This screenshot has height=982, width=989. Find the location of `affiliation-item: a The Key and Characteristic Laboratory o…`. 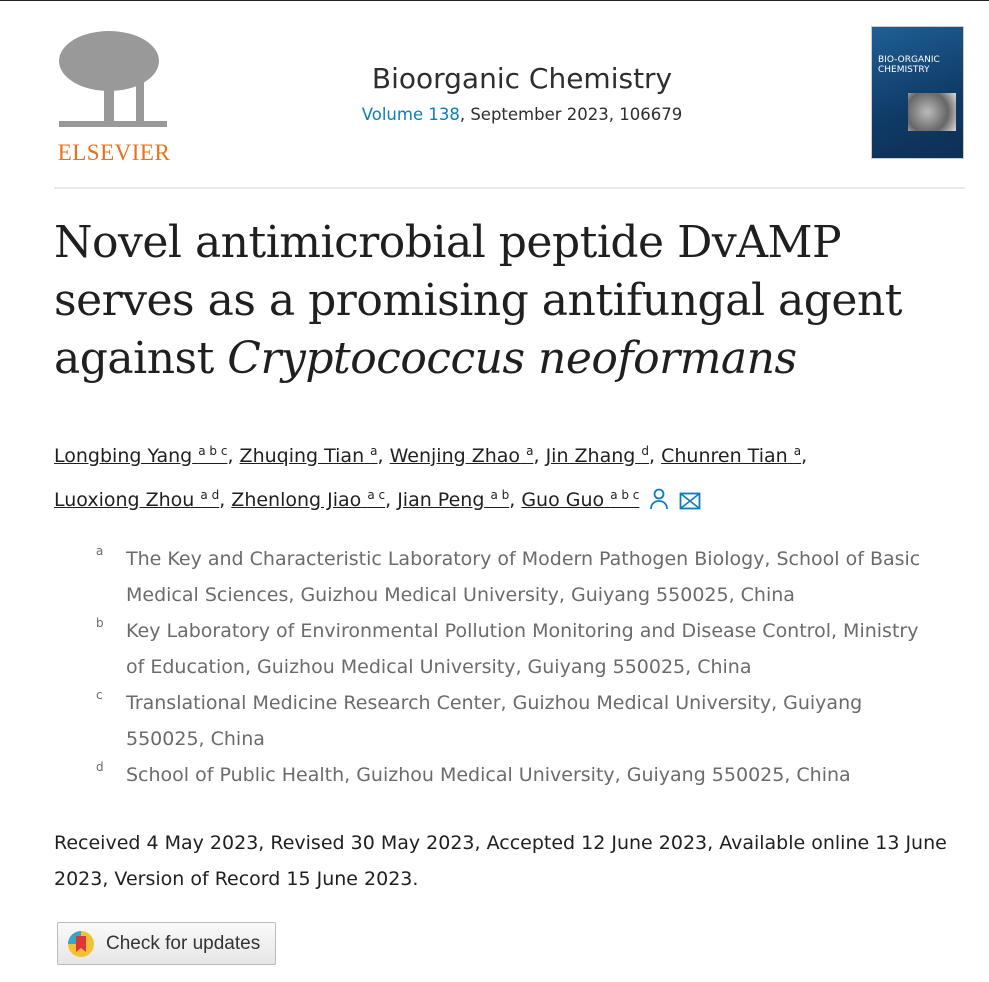

affiliation-item: a The Key and Characteristic Laboratory o… is located at coordinates (511, 577).